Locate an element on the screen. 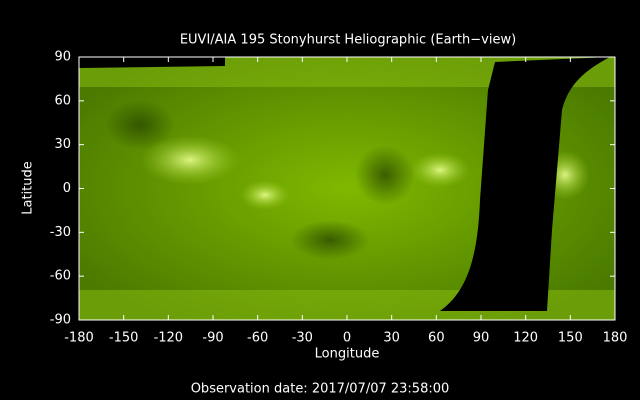 The height and width of the screenshot is (400, 640). x-tick-label: 120 is located at coordinates (525, 338).